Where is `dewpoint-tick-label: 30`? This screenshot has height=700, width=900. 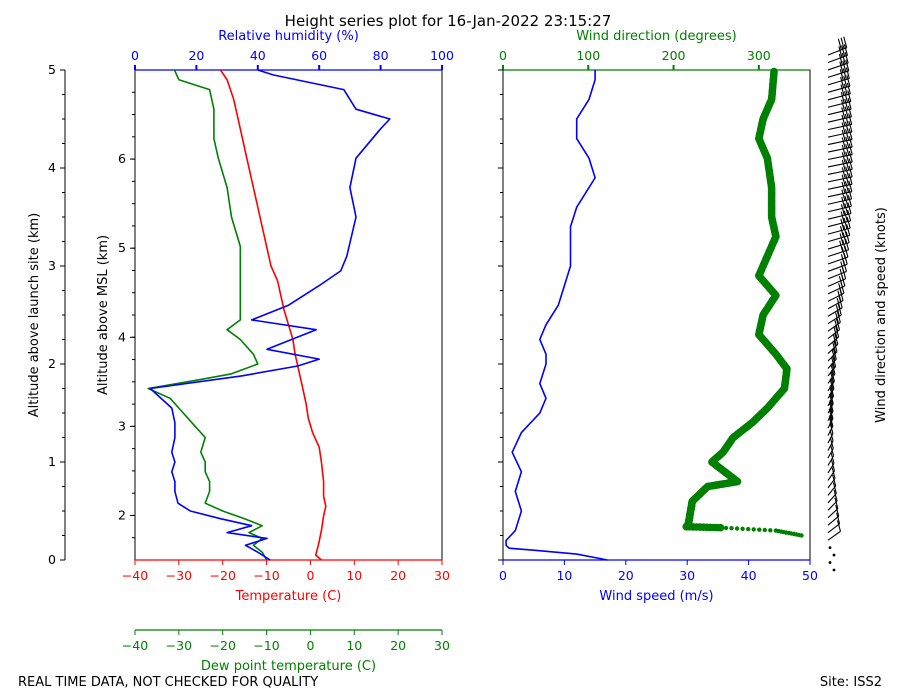
dewpoint-tick-label: 30 is located at coordinates (442, 645).